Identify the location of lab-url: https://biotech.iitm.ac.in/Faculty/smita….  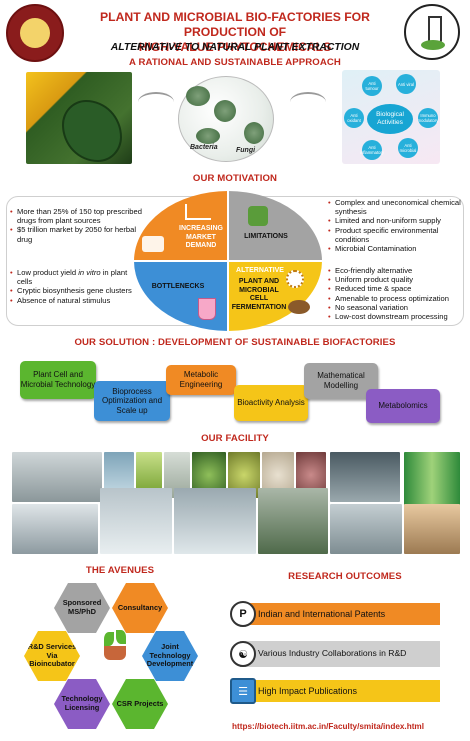
(328, 726).